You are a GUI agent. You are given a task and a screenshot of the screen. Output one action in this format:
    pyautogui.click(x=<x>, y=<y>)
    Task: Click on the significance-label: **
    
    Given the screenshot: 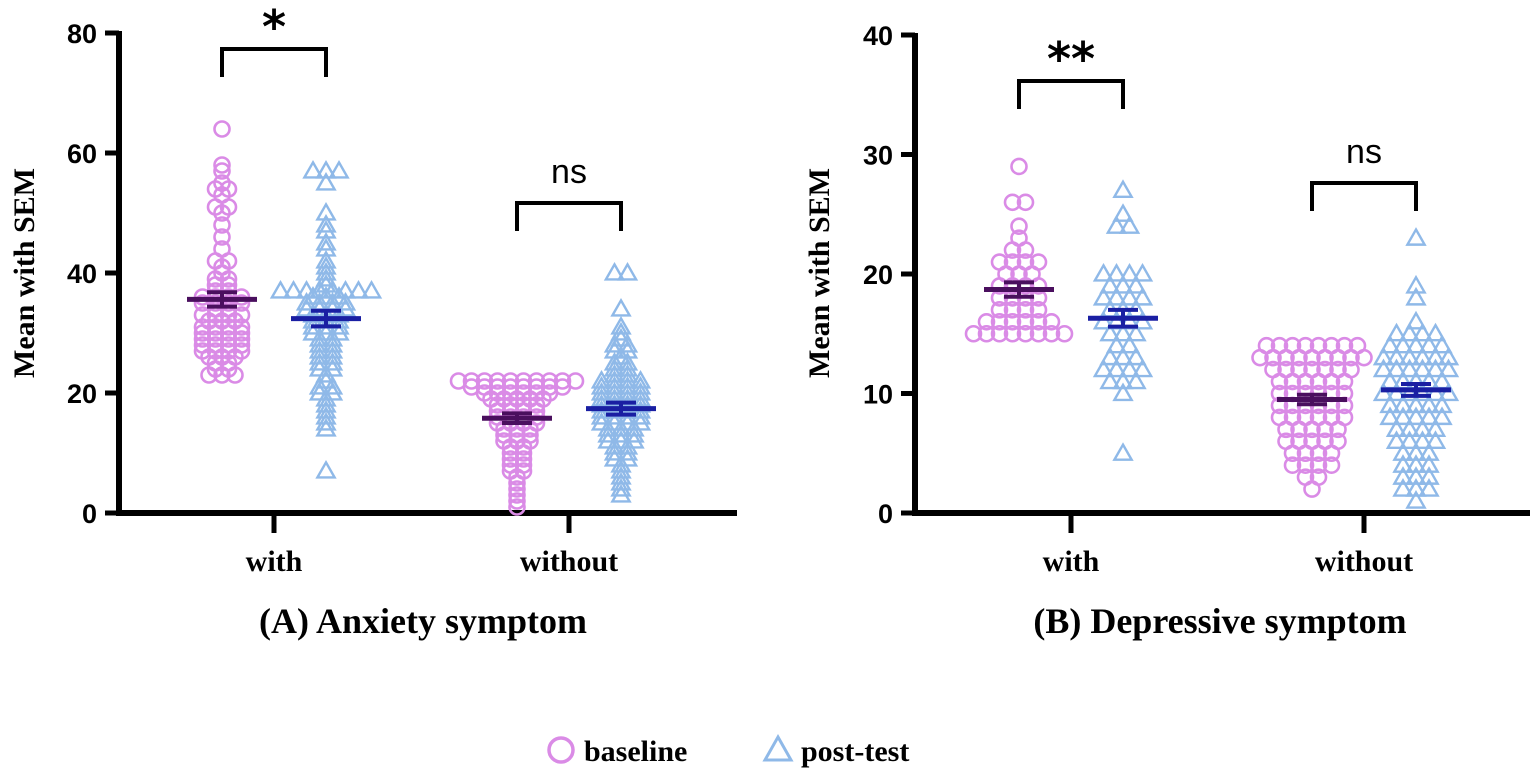 What is the action you would take?
    pyautogui.click(x=1071, y=59)
    